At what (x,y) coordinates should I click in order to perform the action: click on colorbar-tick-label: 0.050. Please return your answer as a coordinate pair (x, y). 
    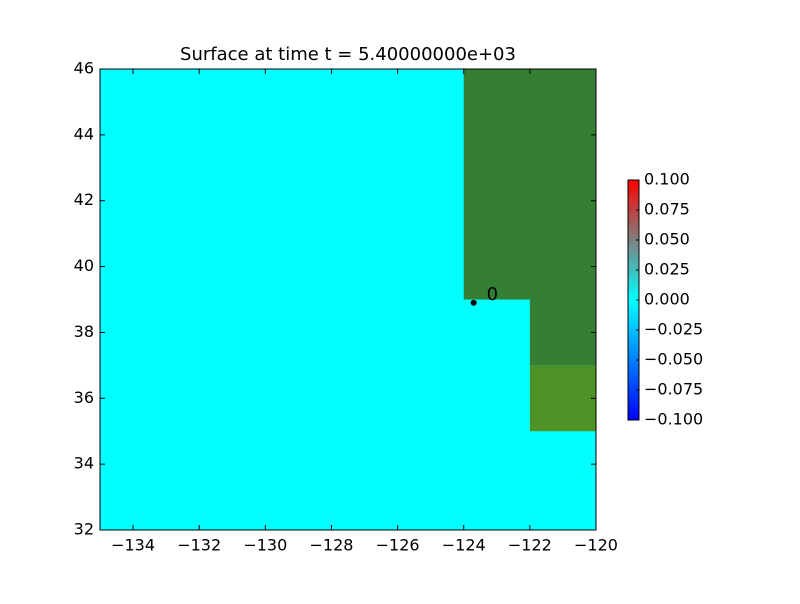
    Looking at the image, I should click on (667, 239).